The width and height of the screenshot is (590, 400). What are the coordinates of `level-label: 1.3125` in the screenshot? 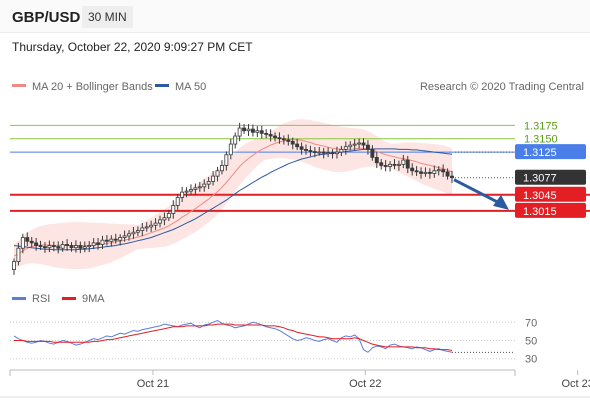 It's located at (540, 153).